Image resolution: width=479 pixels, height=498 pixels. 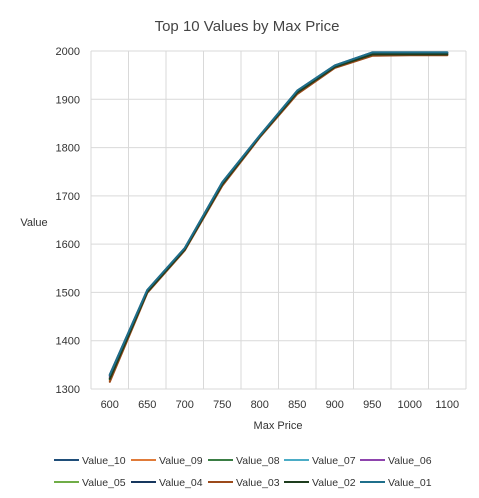 I want to click on legend-item: Value_08, so click(x=244, y=461).